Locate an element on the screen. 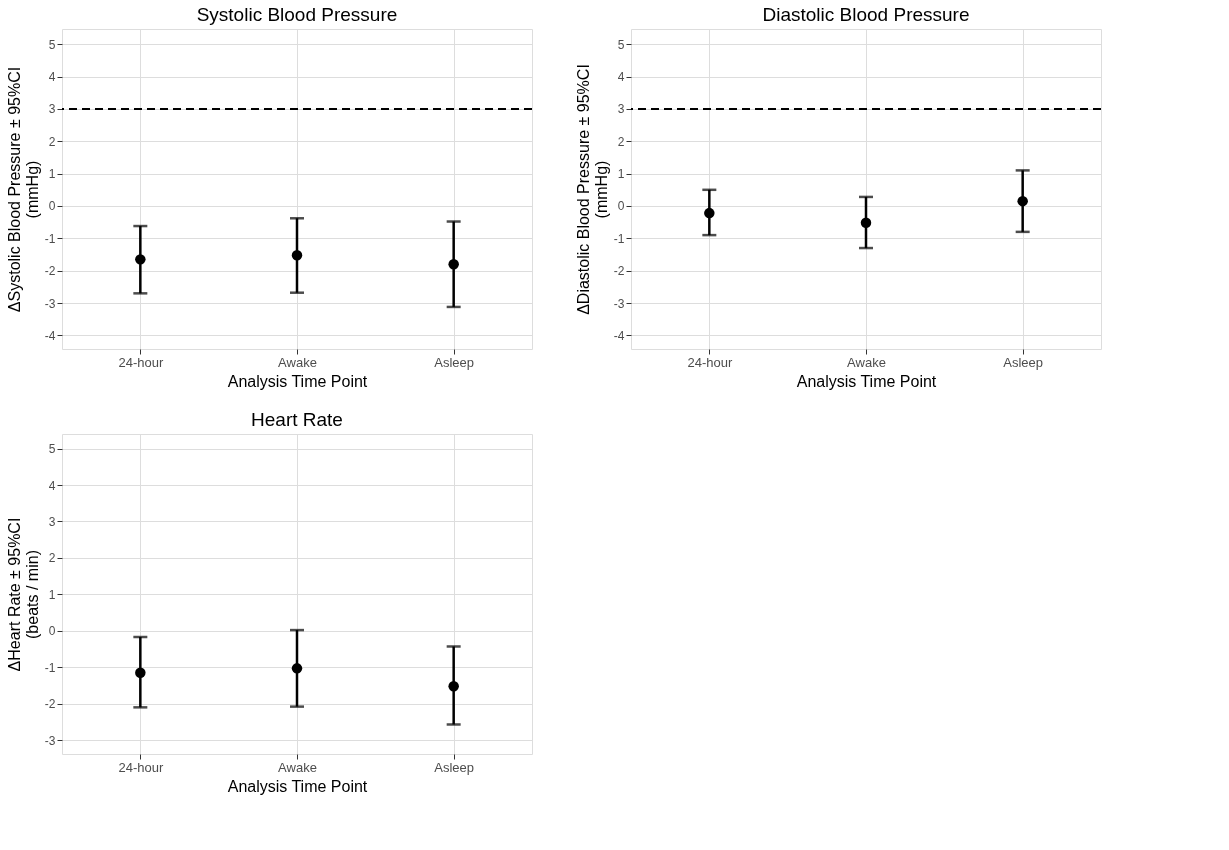  y-axis-title: ΔSystolic Blood Pressure ± 95%CI (mmHg) is located at coordinates (23, 189).